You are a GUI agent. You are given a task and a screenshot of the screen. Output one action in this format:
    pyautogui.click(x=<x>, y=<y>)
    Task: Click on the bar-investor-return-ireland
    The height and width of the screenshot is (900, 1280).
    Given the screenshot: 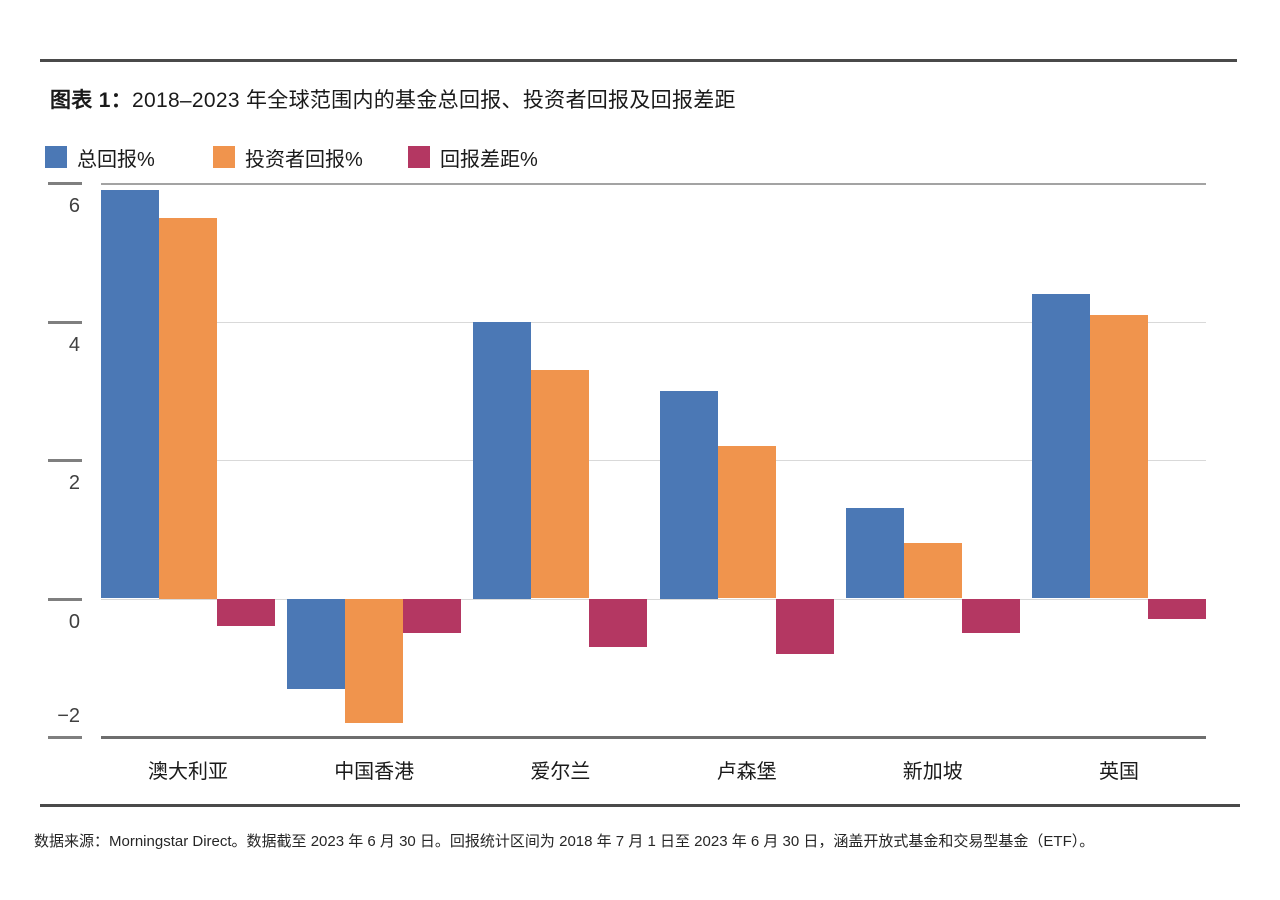 What is the action you would take?
    pyautogui.click(x=560, y=484)
    